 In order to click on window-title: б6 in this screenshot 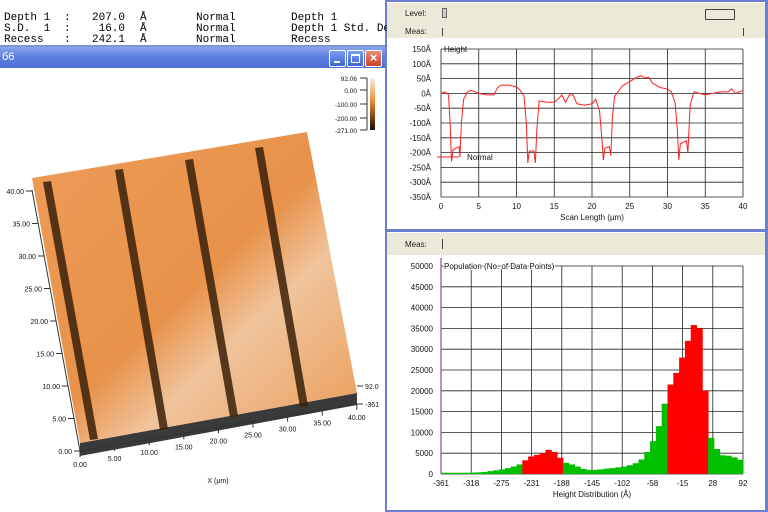, I will do `click(8, 57)`.